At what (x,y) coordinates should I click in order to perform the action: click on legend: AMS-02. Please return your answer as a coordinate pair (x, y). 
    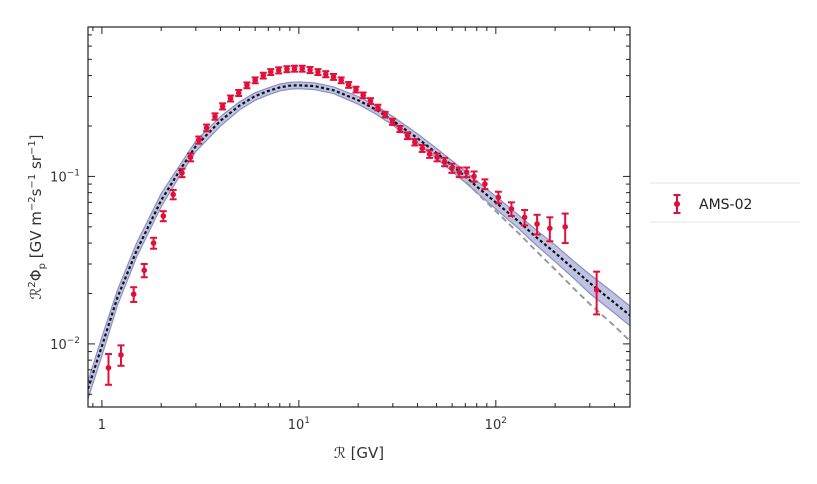
    Looking at the image, I should click on (725, 202).